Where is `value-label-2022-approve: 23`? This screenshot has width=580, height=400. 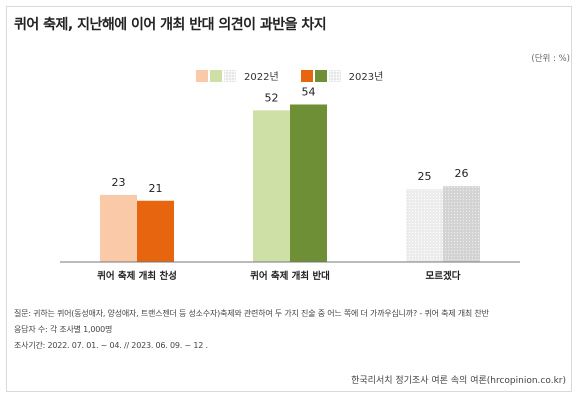
value-label-2022-approve: 23 is located at coordinates (119, 182).